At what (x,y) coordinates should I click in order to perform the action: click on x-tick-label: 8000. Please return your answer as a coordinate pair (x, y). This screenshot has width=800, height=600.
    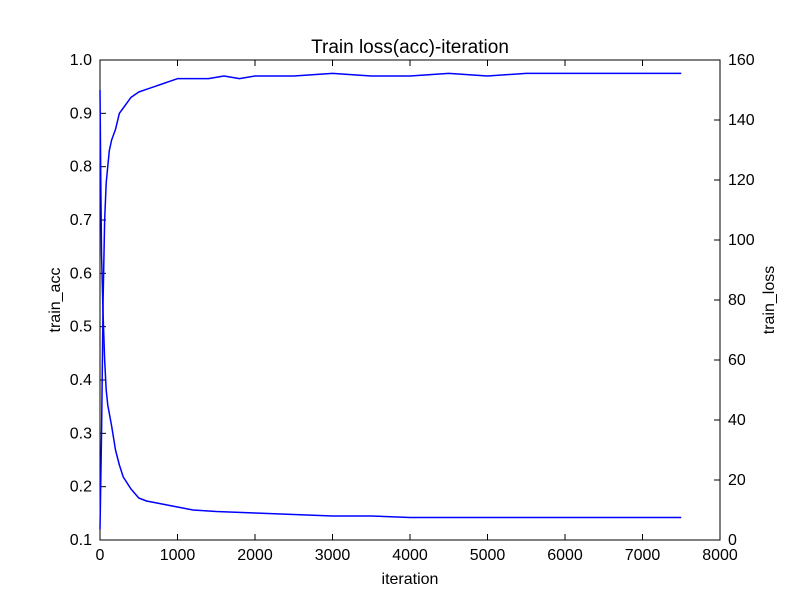
    Looking at the image, I should click on (720, 555).